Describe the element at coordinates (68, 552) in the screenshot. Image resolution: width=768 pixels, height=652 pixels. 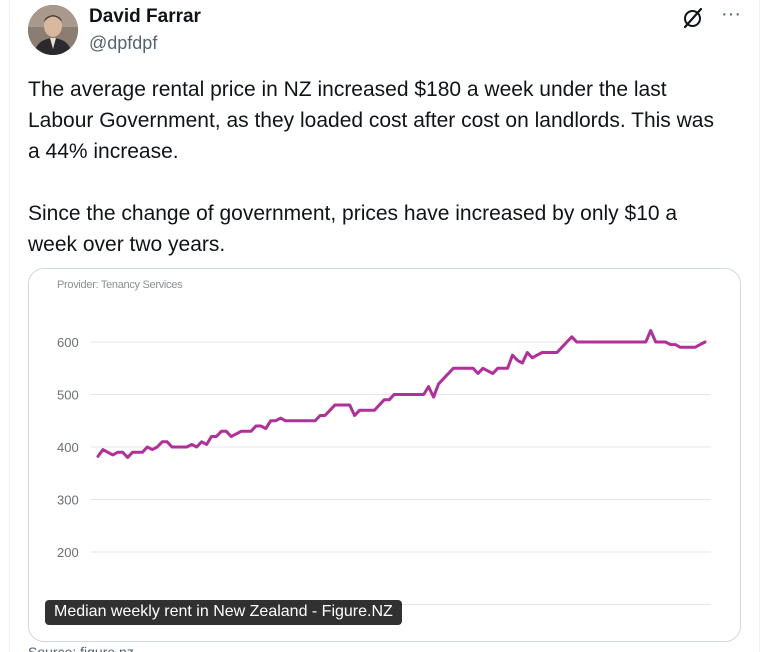
I see `y-tick-label: 200` at that location.